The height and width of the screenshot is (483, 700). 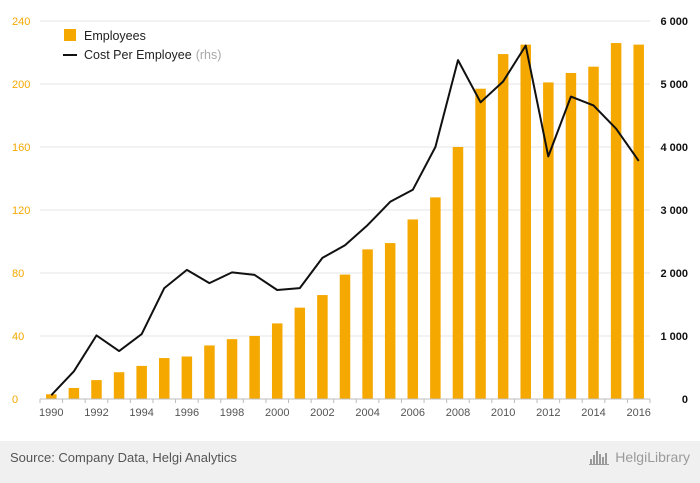 What do you see at coordinates (115, 36) in the screenshot?
I see `legend-label-employees: Employees` at bounding box center [115, 36].